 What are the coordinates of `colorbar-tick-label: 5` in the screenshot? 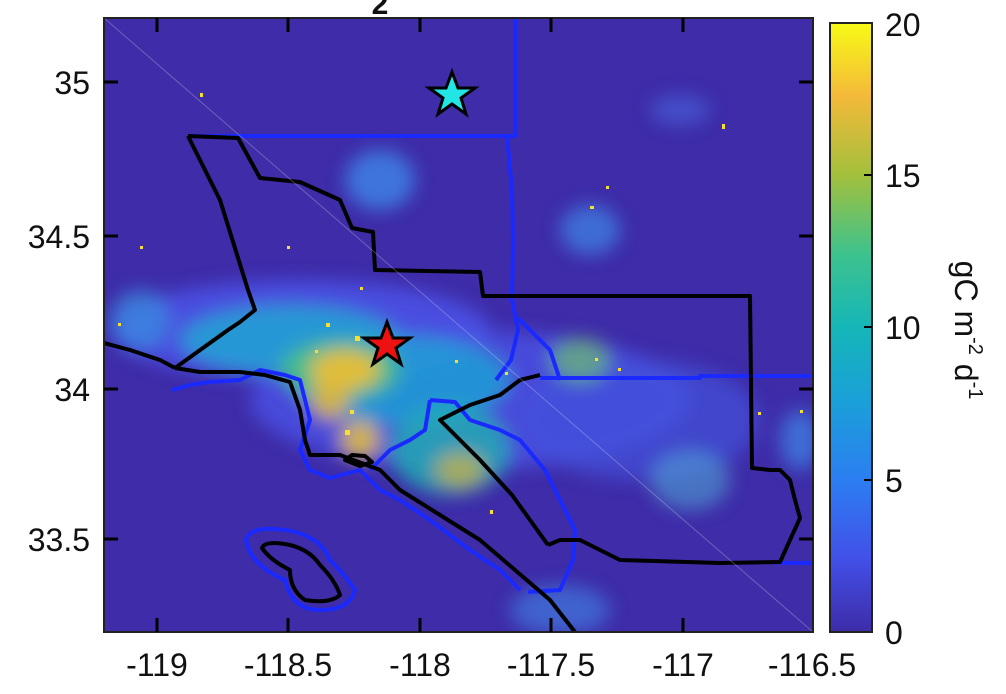 It's located at (894, 481).